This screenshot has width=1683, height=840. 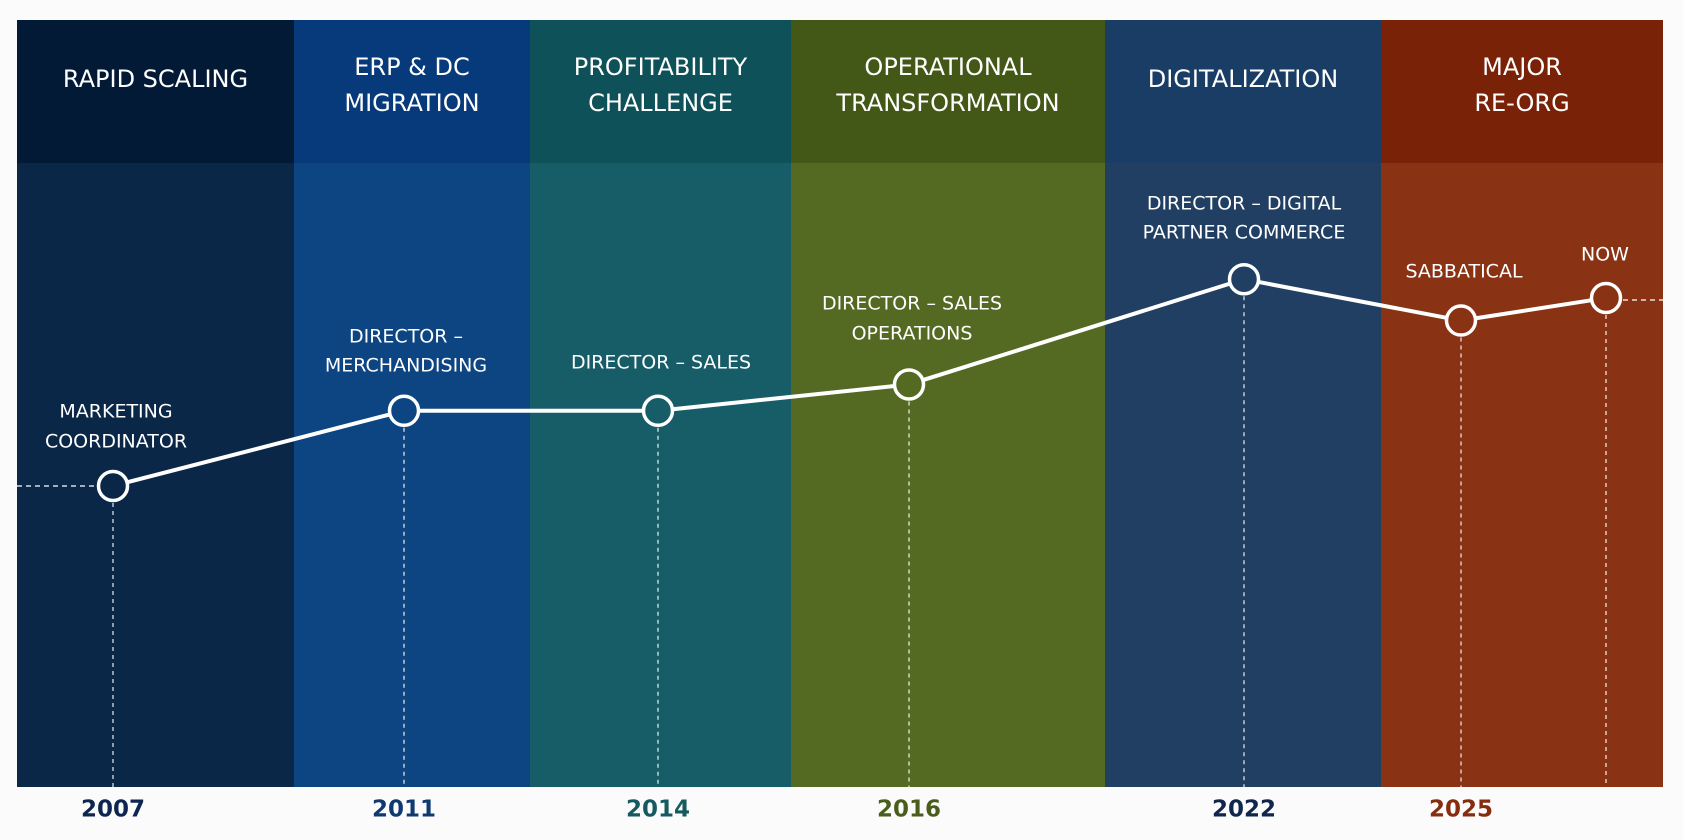 What do you see at coordinates (404, 810) in the screenshot?
I see `year-label-2011: 2011` at bounding box center [404, 810].